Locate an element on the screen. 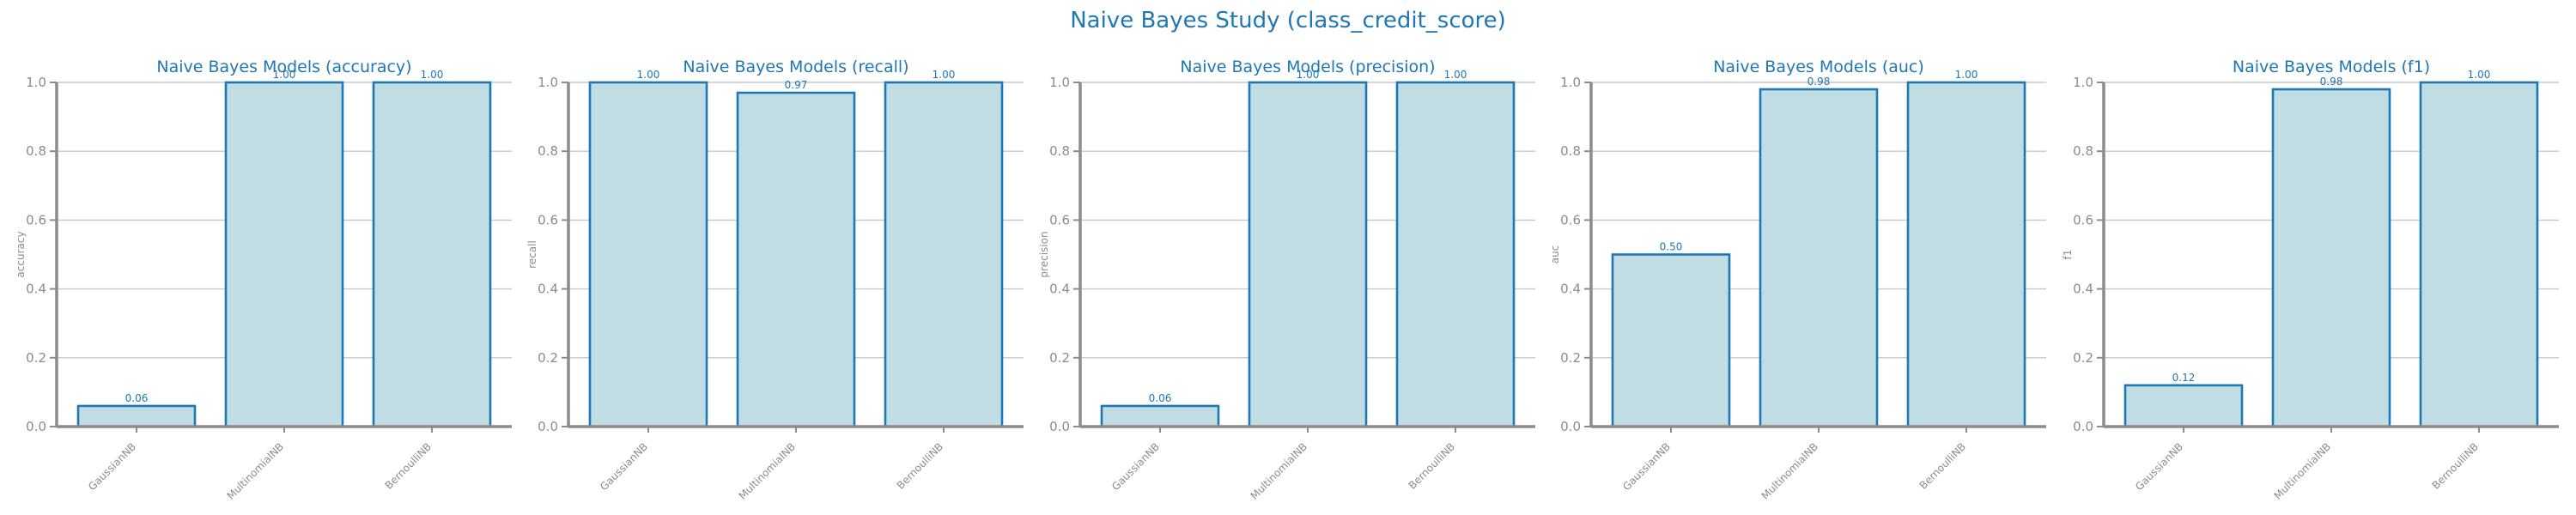 The height and width of the screenshot is (515, 2576). data-label: 0.12 is located at coordinates (2184, 378).